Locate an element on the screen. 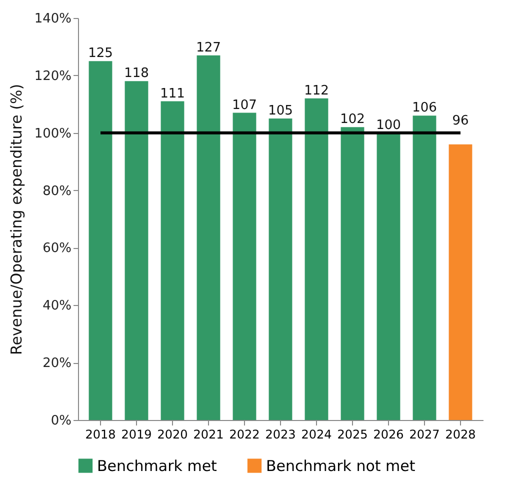  x-tick-label: 2025 is located at coordinates (352, 435).